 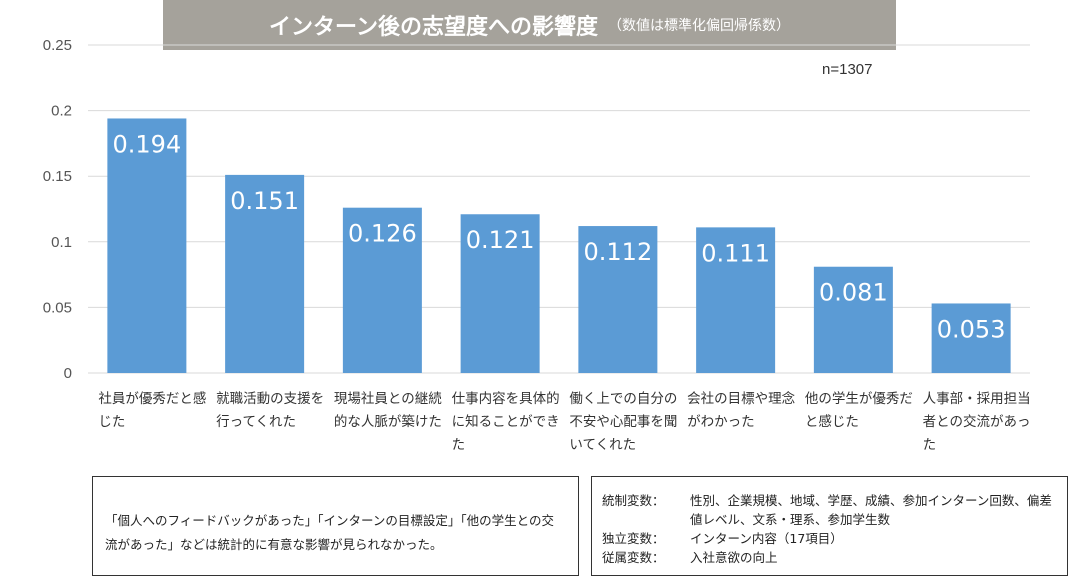 I want to click on x-category-label: 働く上での自分の不安や心配事を聞いてくれた, so click(x=623, y=422).